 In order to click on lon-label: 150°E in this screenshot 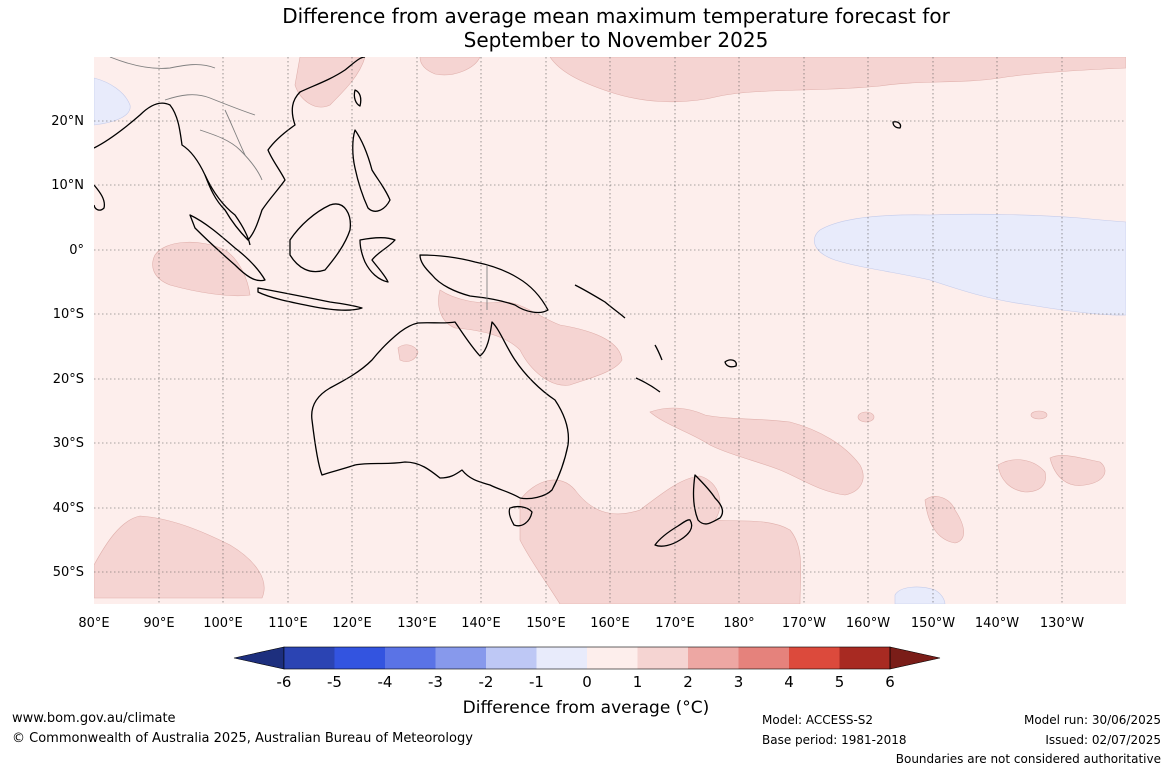, I will do `click(546, 623)`.